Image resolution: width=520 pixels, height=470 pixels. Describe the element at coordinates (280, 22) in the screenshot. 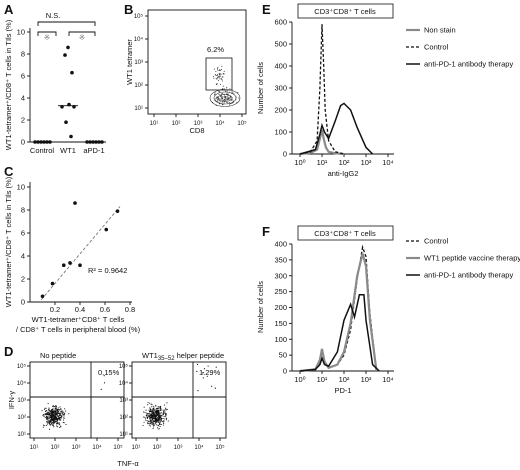

I see `e-y-tick-label: 600` at that location.